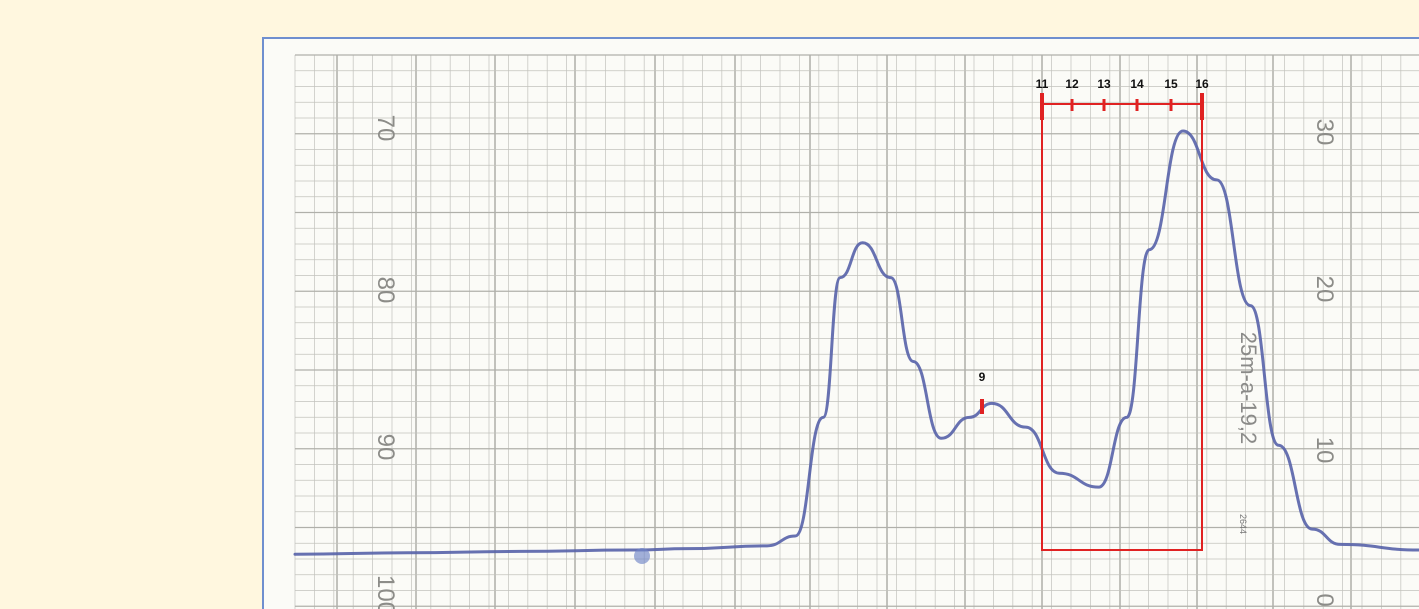 The image size is (1419, 609). Describe the element at coordinates (1202, 84) in the screenshot. I see `fraction-label-16: 16` at that location.